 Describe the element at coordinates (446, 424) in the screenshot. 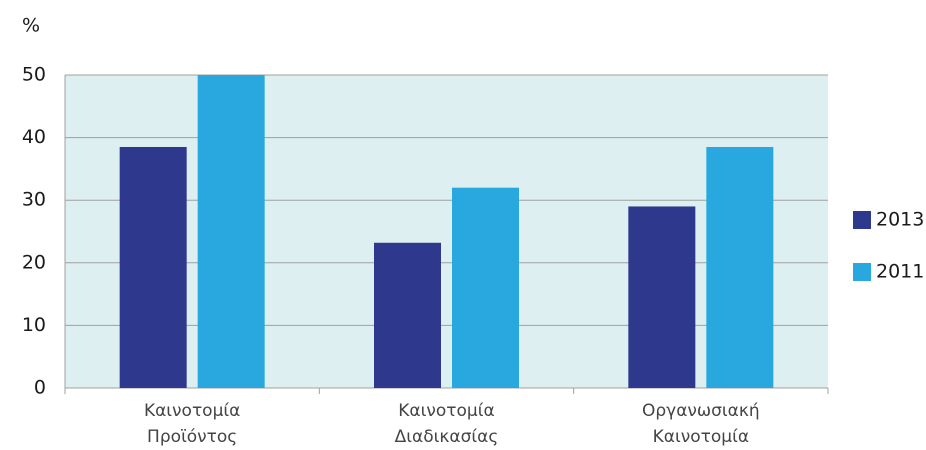

I see `x-tick-label: Καινοτομία Διαδικασίας` at that location.